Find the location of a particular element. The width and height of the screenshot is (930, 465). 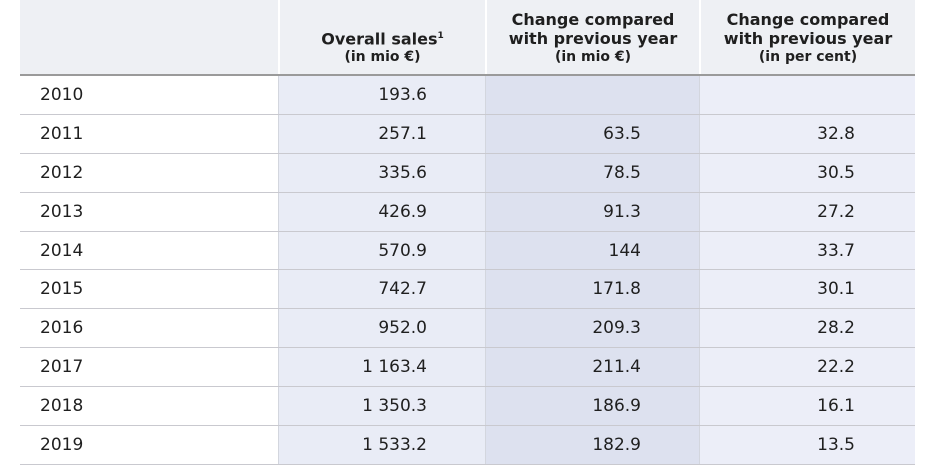

table-row: 2012 335.6 78.5 30.5 is located at coordinates (467, 173).